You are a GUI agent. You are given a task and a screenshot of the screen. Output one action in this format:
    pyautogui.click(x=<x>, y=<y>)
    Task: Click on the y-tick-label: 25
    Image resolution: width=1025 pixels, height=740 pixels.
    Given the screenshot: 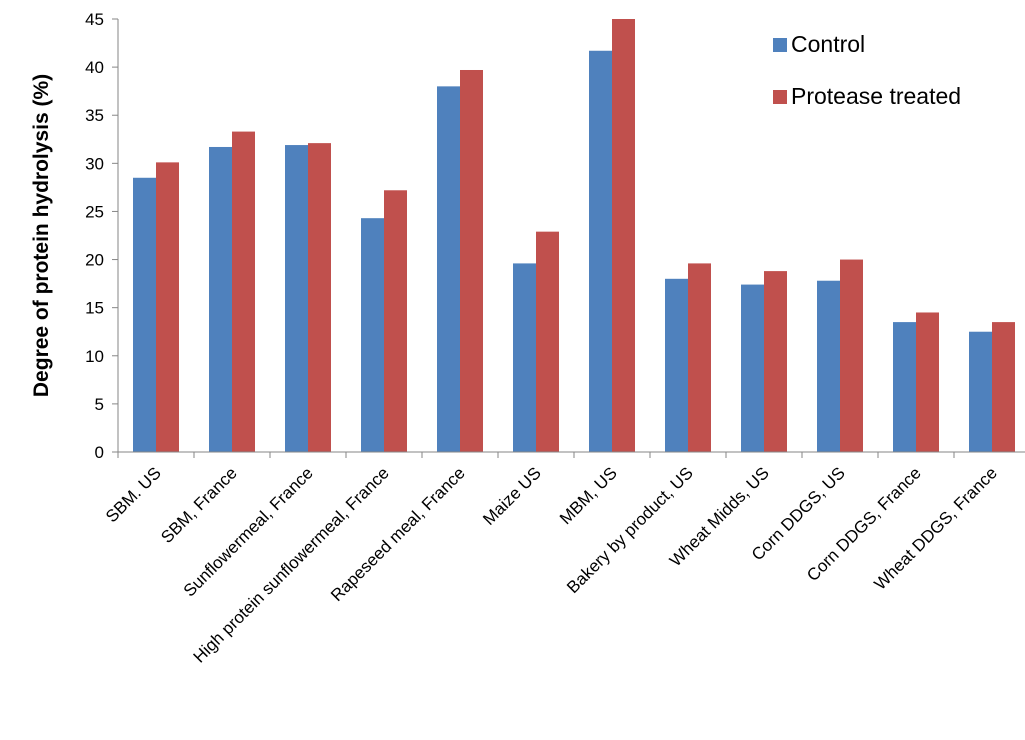 What is the action you would take?
    pyautogui.click(x=94, y=211)
    